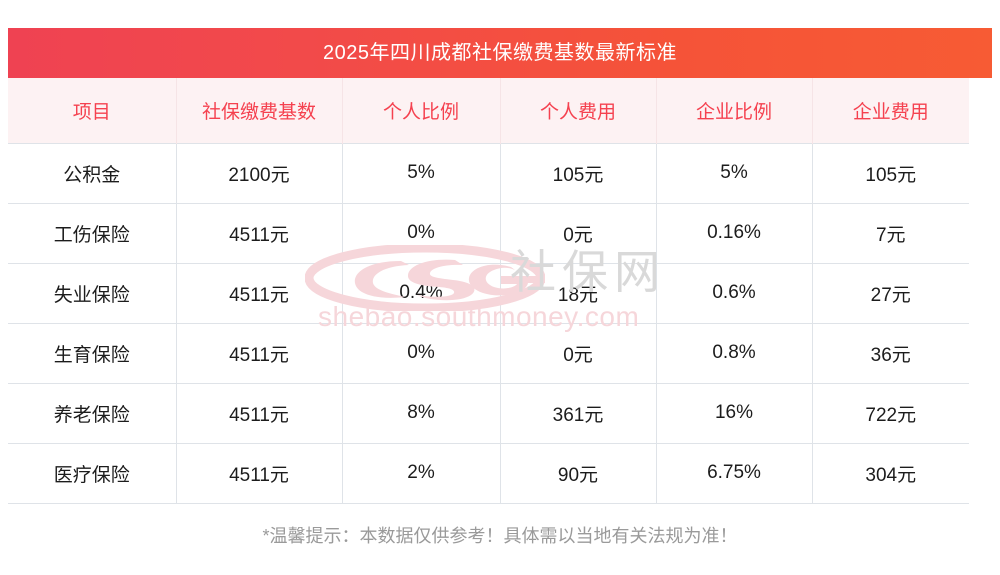 The height and width of the screenshot is (575, 1000). I want to click on table-row: 养老保险 4511元 8% 361元 16% 722元, so click(488, 412).